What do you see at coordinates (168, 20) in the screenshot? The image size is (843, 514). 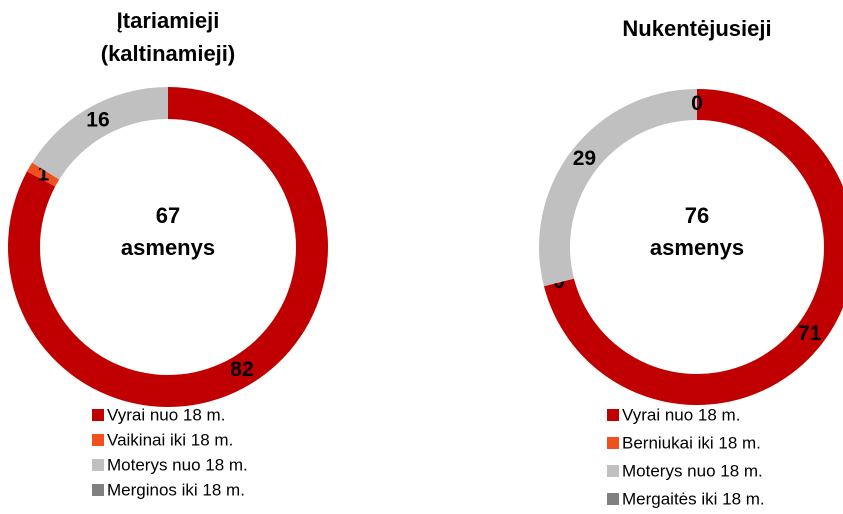 I see `chart-title: Įtariamieji` at bounding box center [168, 20].